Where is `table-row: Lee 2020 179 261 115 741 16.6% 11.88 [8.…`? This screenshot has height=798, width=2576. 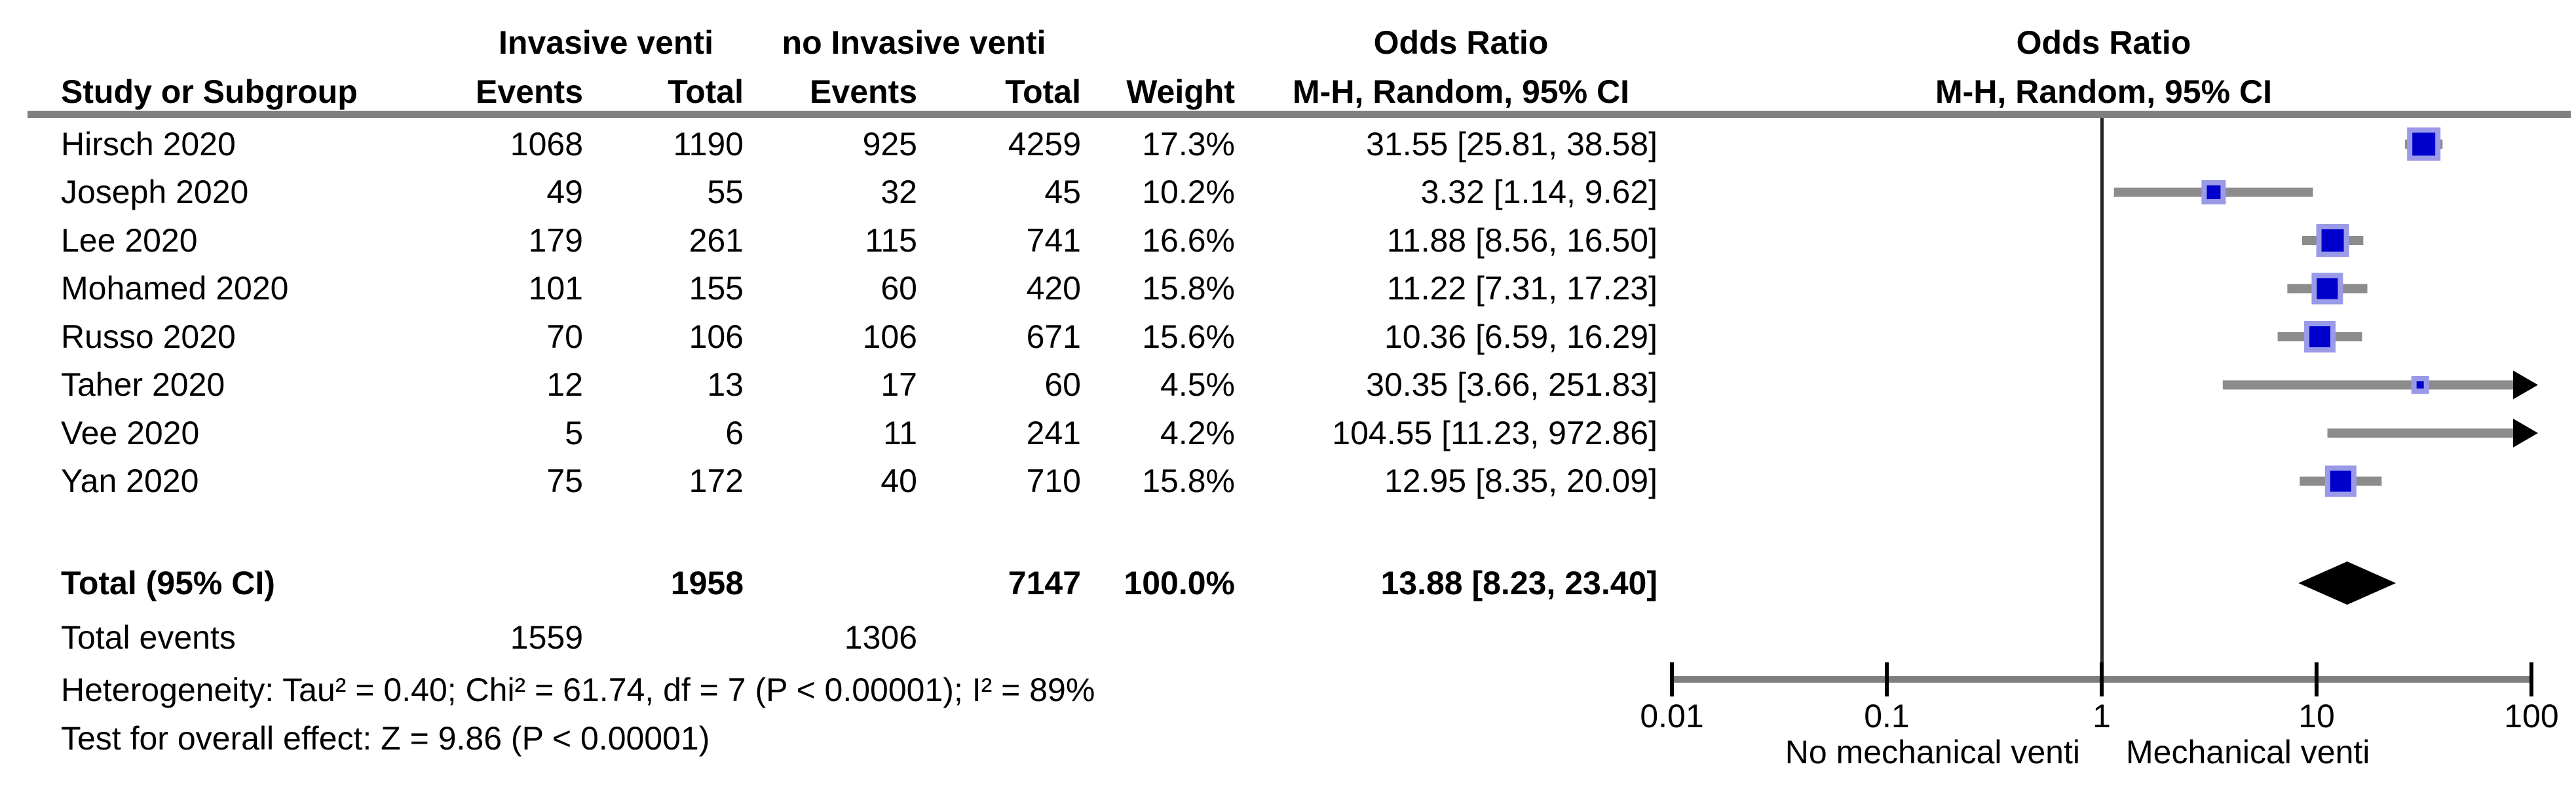 table-row: Lee 2020 179 261 115 741 16.6% 11.88 [8.… is located at coordinates (1288, 241).